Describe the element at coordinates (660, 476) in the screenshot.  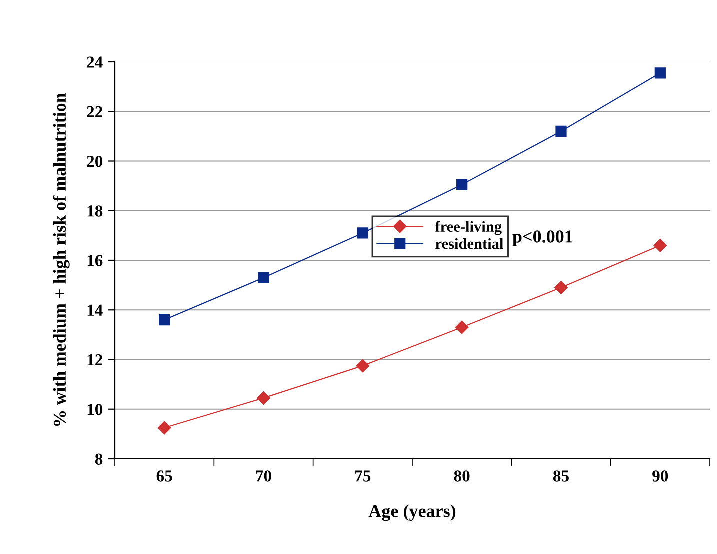
I see `x-tick-label: 90` at that location.